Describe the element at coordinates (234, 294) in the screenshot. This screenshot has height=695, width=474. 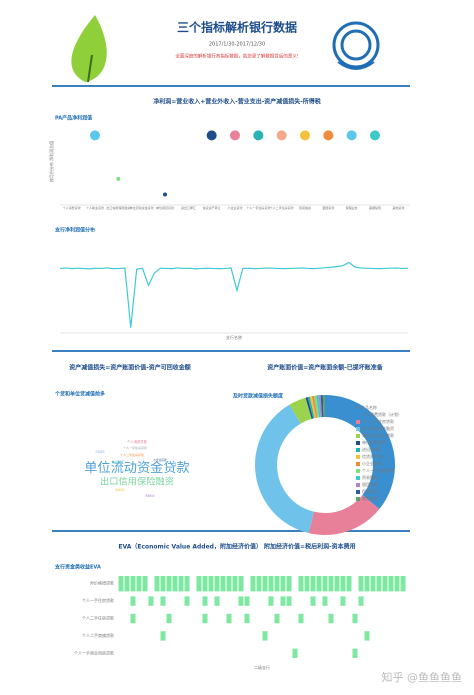
I see `line` at that location.